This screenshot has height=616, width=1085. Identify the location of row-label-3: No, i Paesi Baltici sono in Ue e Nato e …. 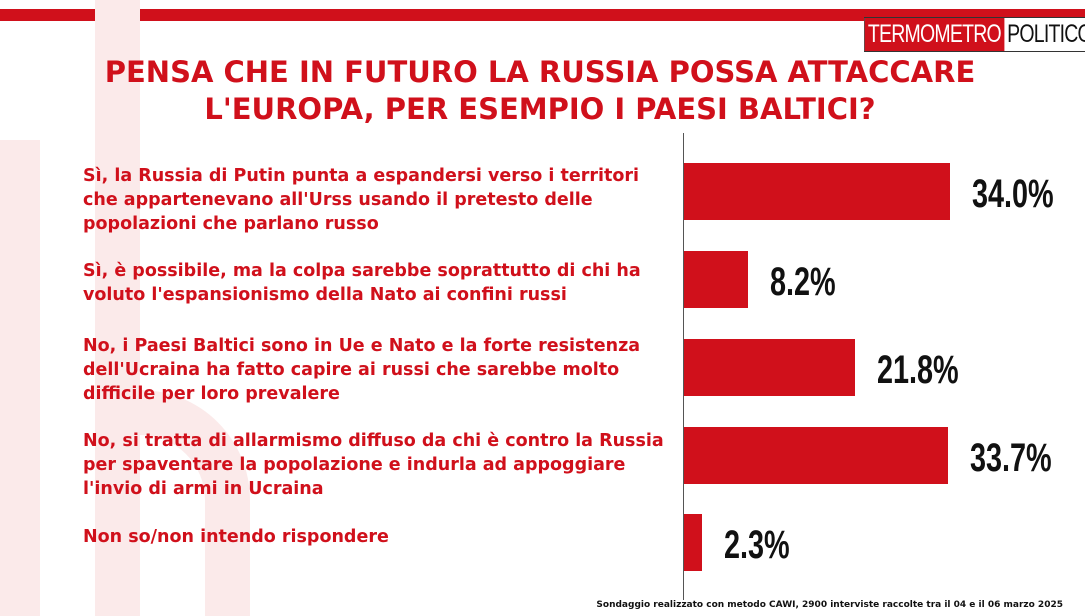
(362, 370).